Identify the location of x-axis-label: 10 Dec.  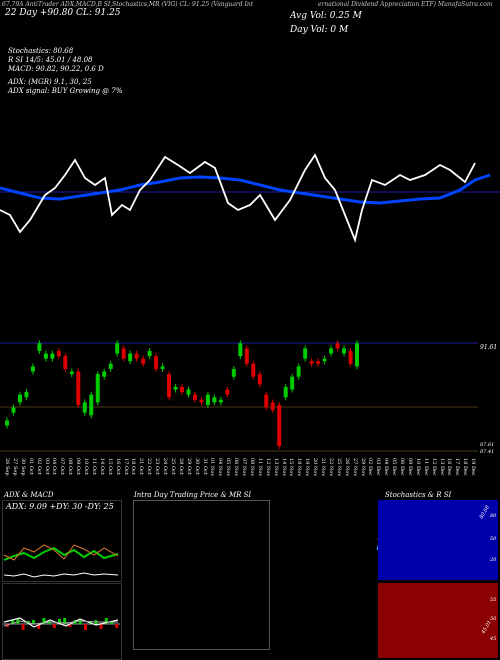
(417, 467).